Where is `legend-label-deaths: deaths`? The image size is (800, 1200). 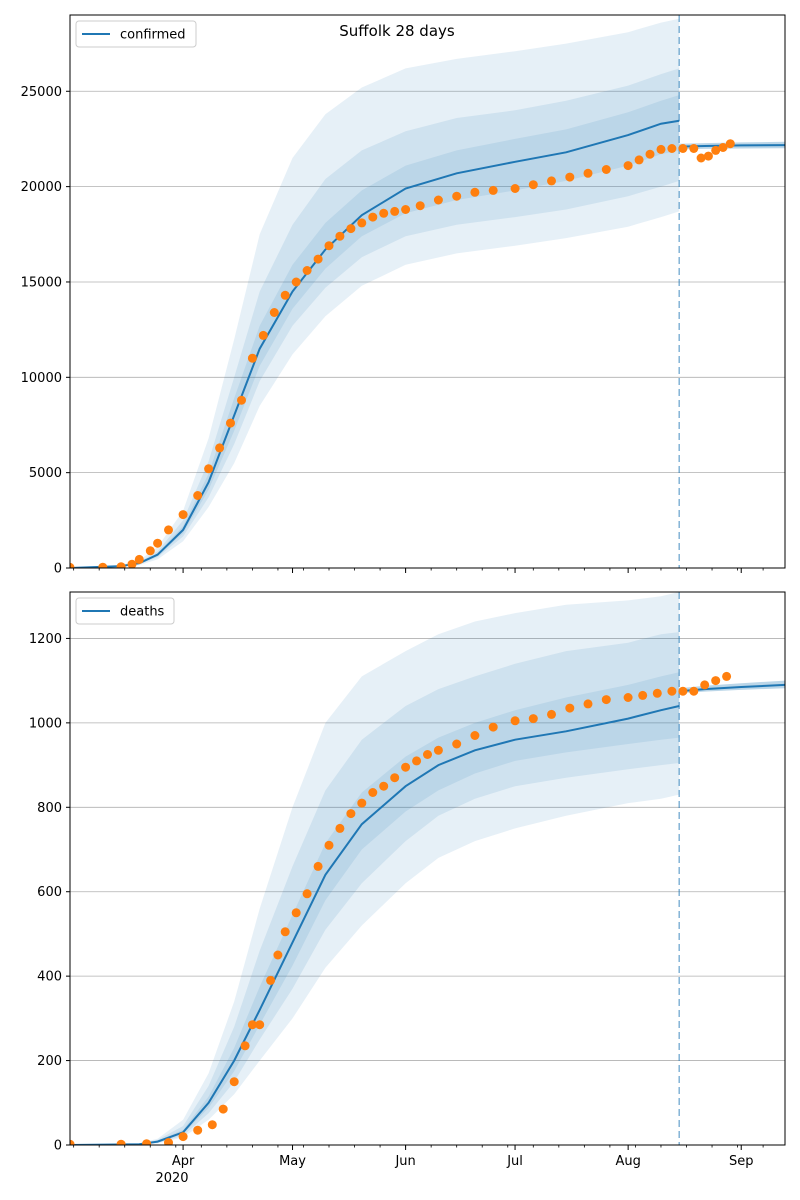 legend-label-deaths: deaths is located at coordinates (142, 612).